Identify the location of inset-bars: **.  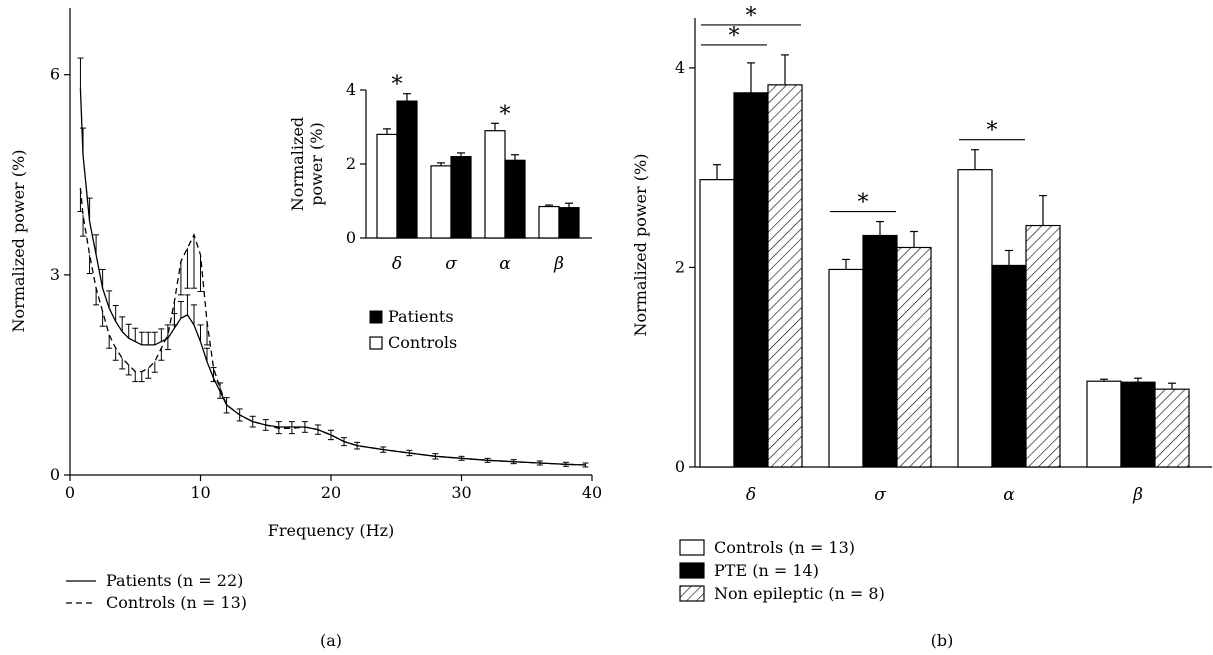
(478, 156).